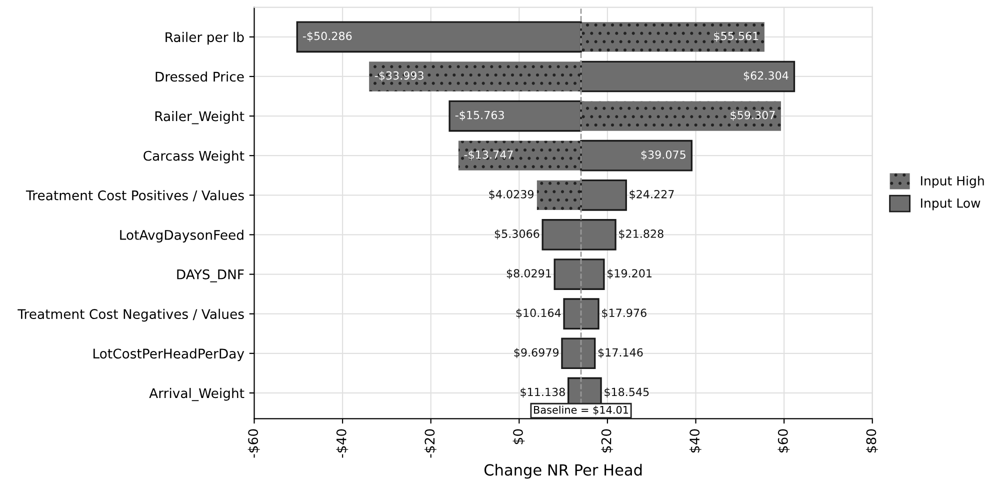 Image resolution: width=997 pixels, height=484 pixels. What do you see at coordinates (518, 436) in the screenshot?
I see `x-tick-label: $0` at bounding box center [518, 436].